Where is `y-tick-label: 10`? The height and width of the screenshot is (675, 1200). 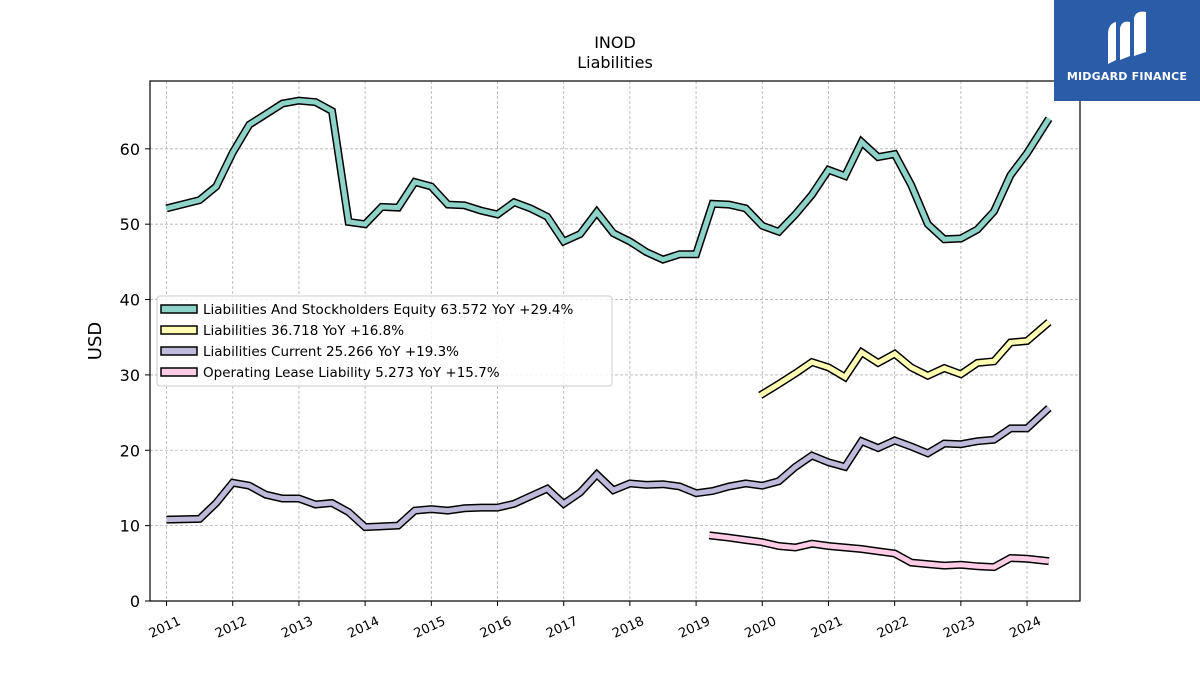 y-tick-label: 10 is located at coordinates (130, 526).